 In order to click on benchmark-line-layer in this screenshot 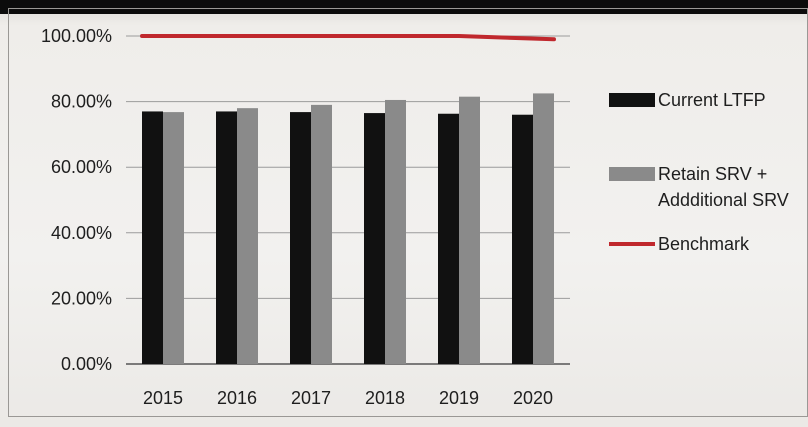, I will do `click(348, 38)`.